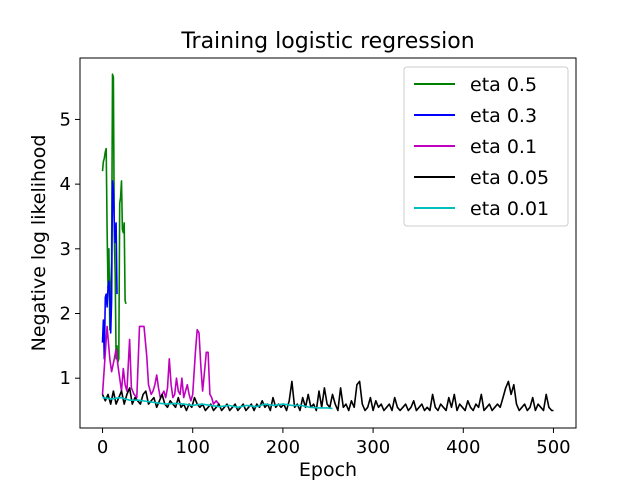 This screenshot has height=480, width=640. Describe the element at coordinates (328, 469) in the screenshot. I see `x-axis-label: Epoch` at that location.